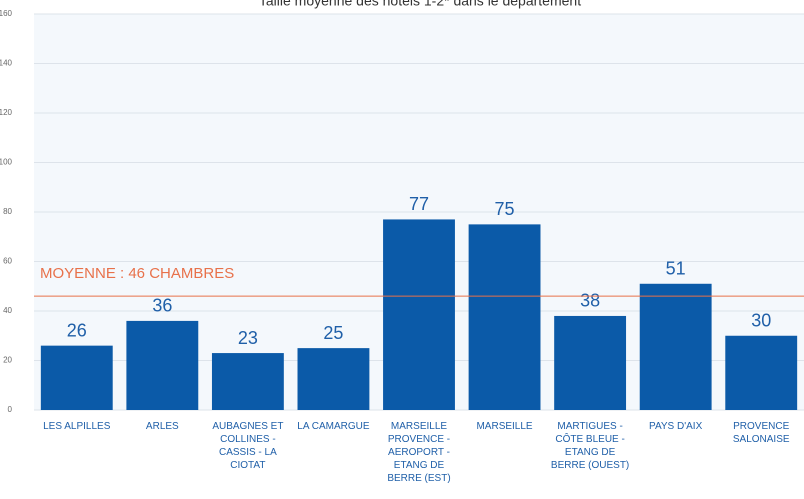  What do you see at coordinates (590, 301) in the screenshot?
I see `value-label: 38` at bounding box center [590, 301].